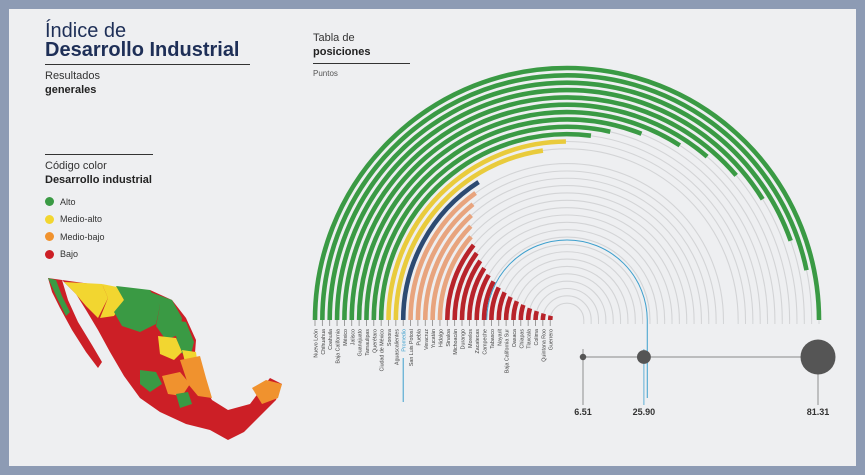 Image resolution: width=865 pixels, height=475 pixels. What do you see at coordinates (419, 337) in the screenshot?
I see `state-name: Puebla` at bounding box center [419, 337].